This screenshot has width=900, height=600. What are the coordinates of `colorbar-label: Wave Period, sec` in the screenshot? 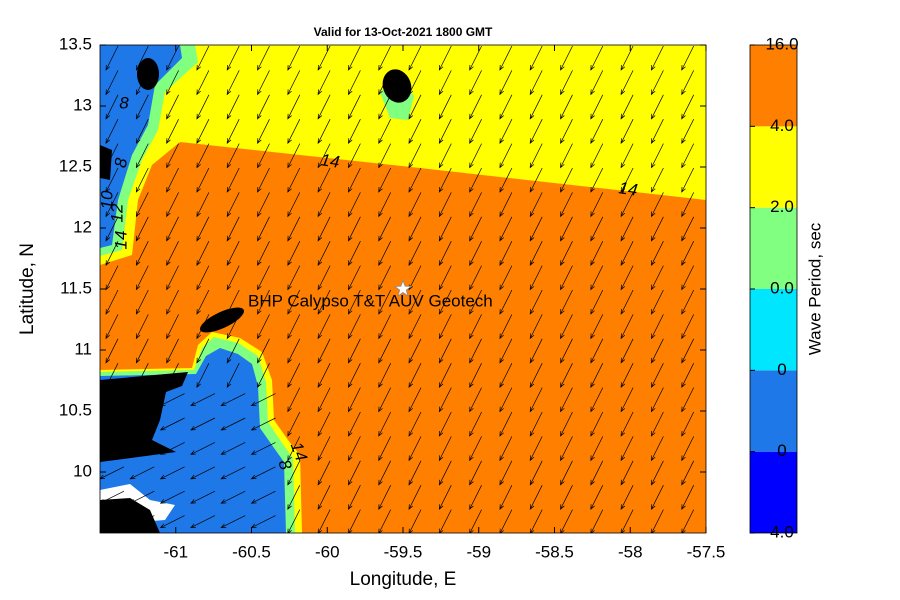 It's located at (814, 288).